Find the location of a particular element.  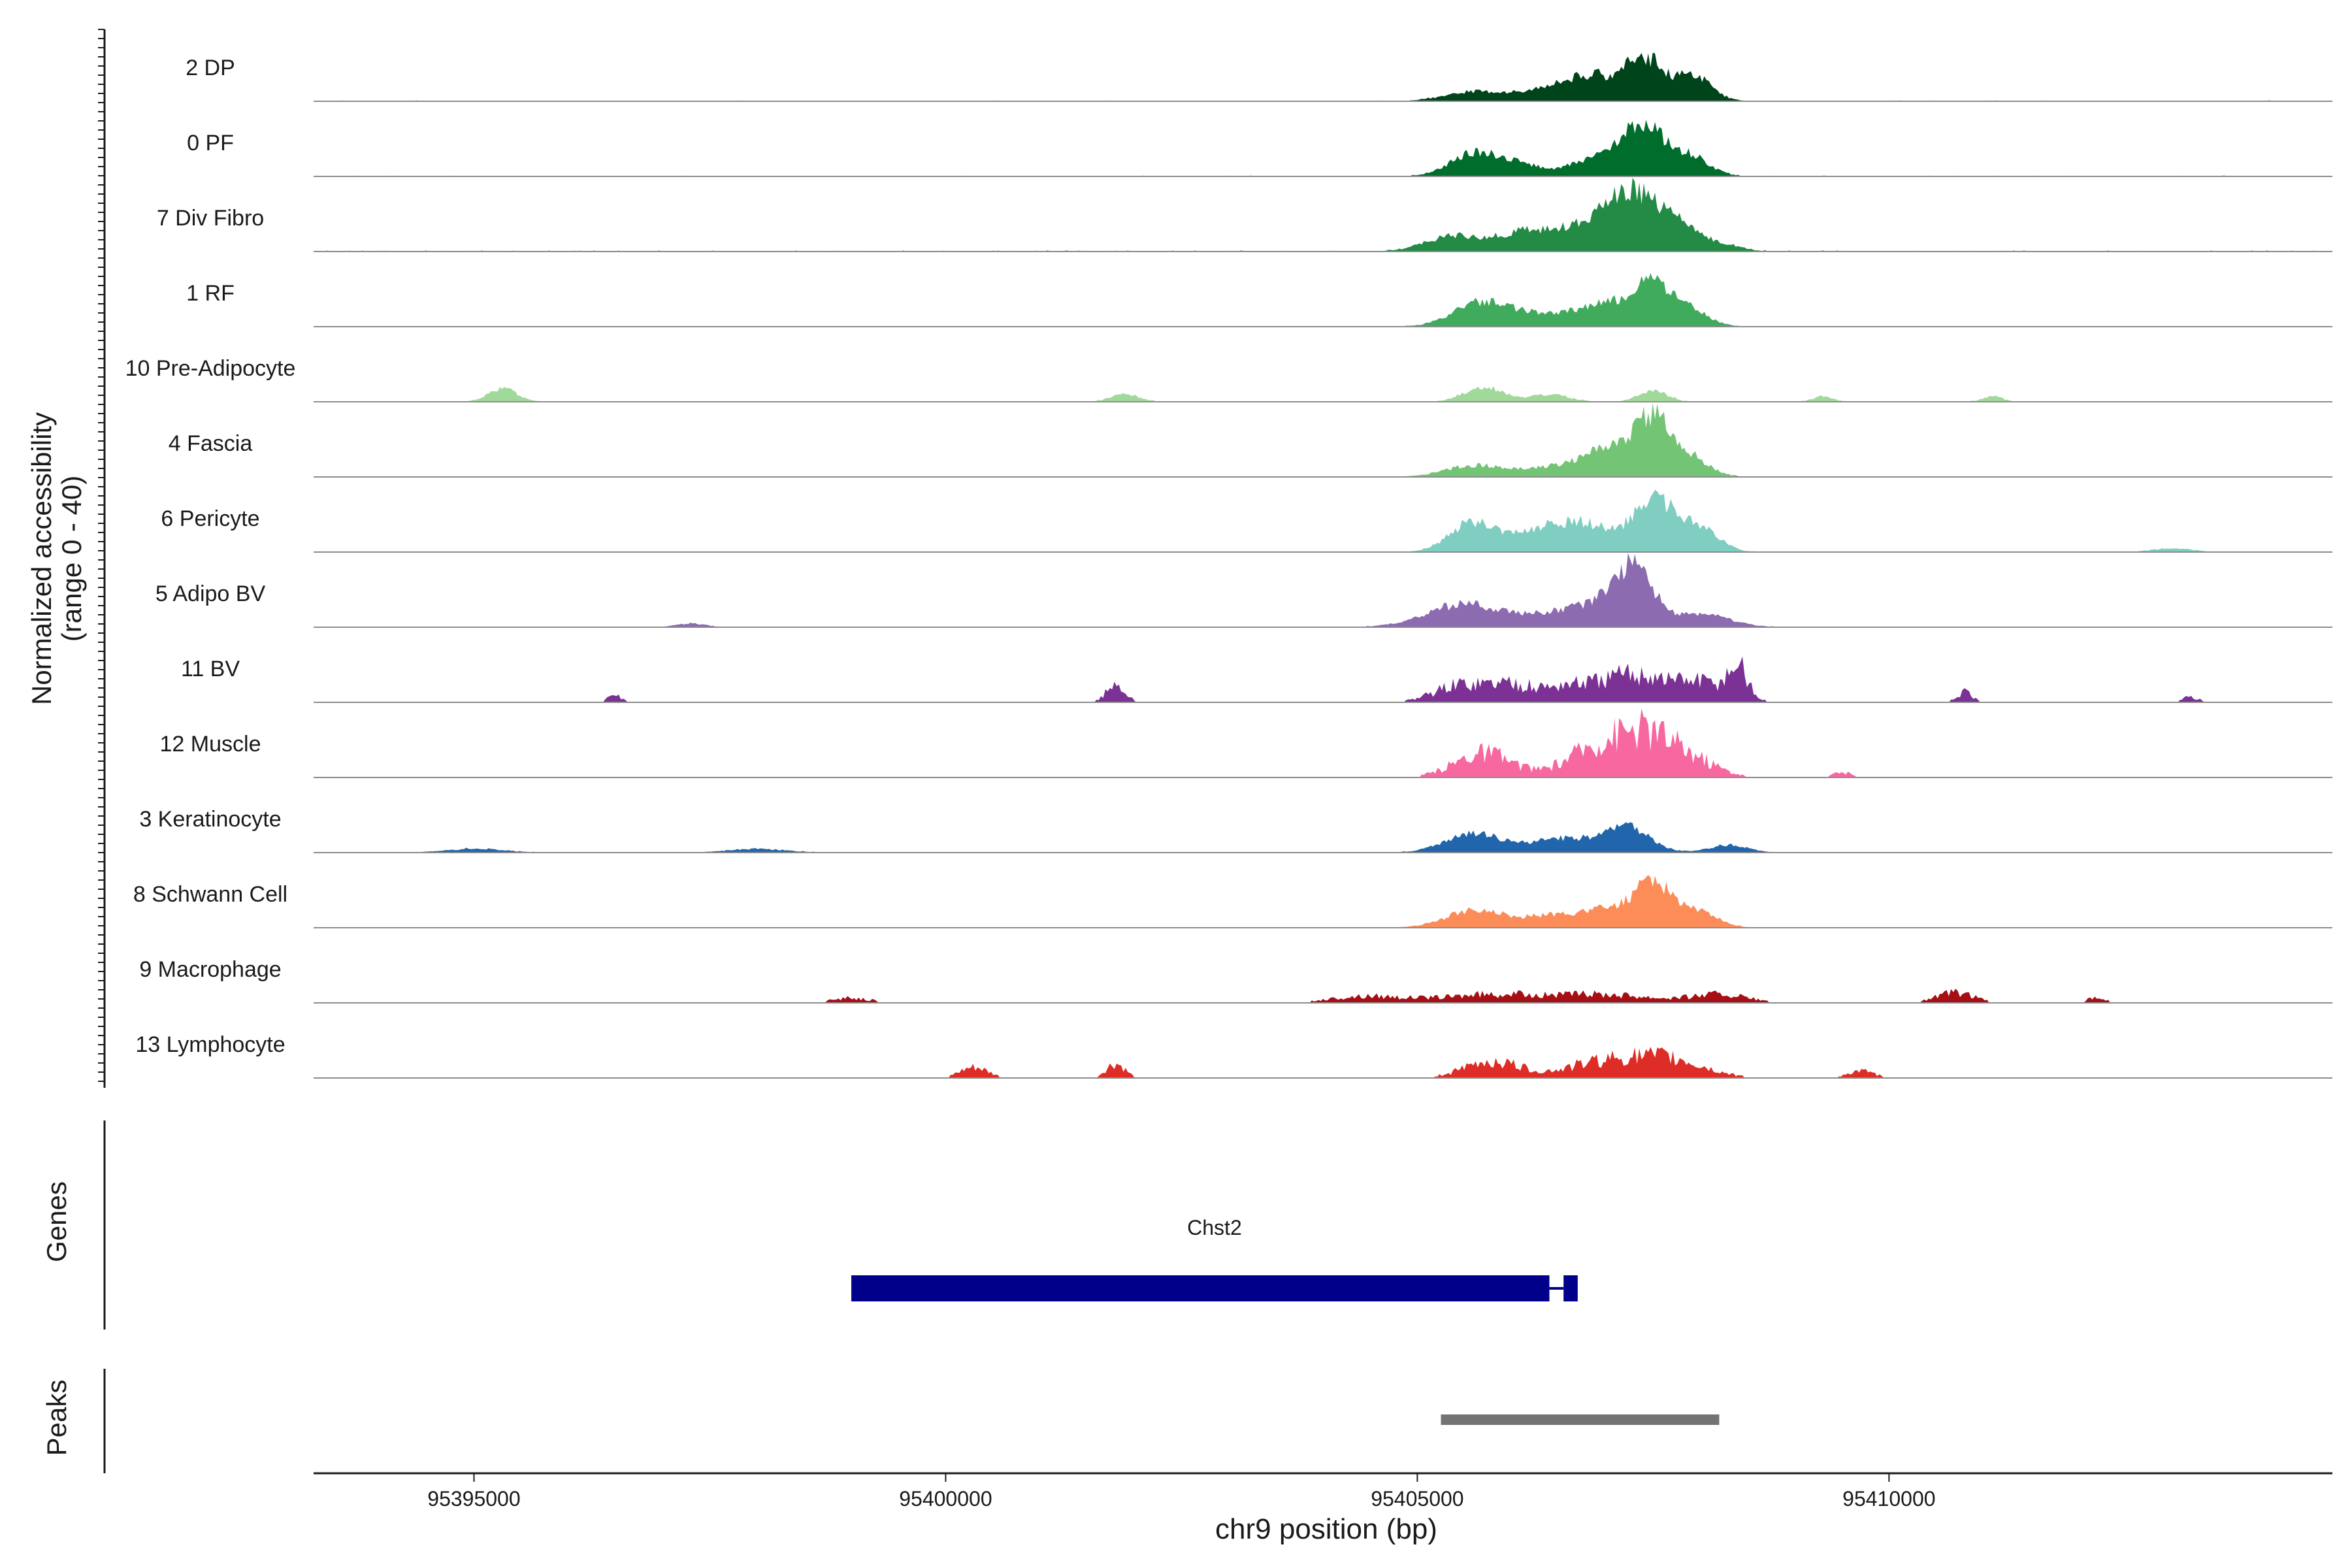

track-7: 6 Pericyte is located at coordinates (1246, 521).